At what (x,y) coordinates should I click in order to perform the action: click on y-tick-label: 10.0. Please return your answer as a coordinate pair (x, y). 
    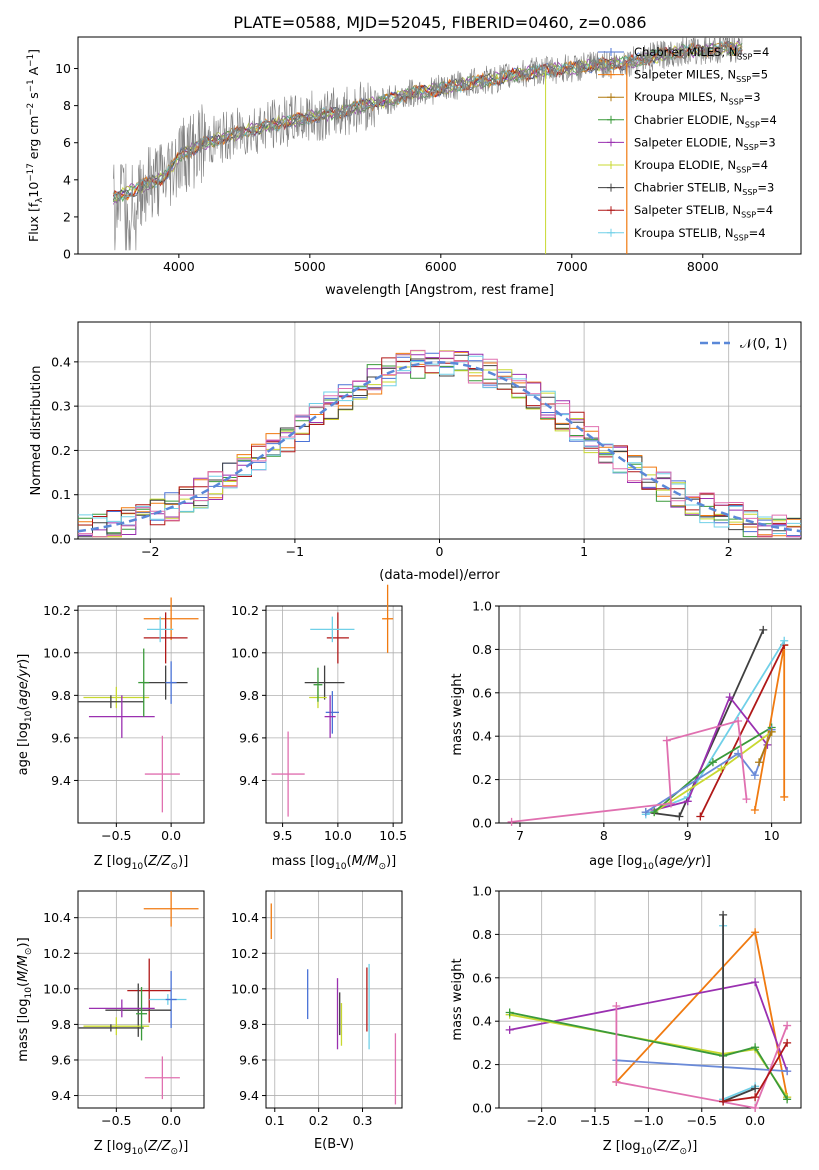
    Looking at the image, I should click on (245, 652).